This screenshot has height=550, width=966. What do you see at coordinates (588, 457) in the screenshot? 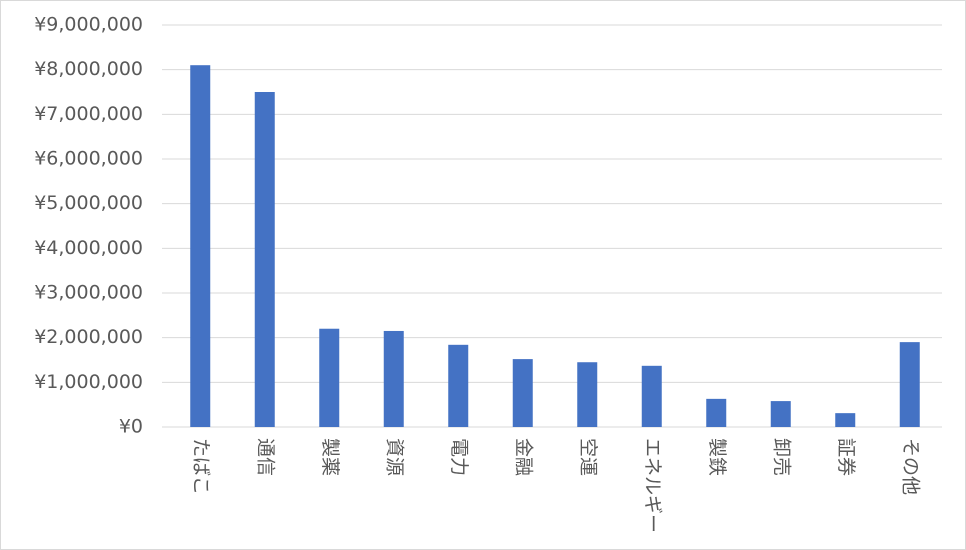
I see `x-tick-label: 空運` at bounding box center [588, 457].